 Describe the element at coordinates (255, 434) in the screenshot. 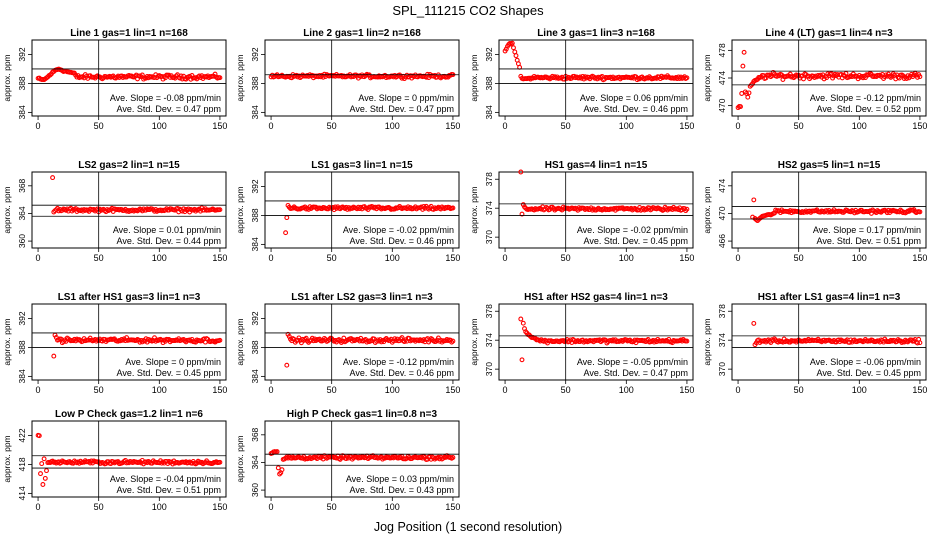

I see `y-tick-label: 368` at that location.